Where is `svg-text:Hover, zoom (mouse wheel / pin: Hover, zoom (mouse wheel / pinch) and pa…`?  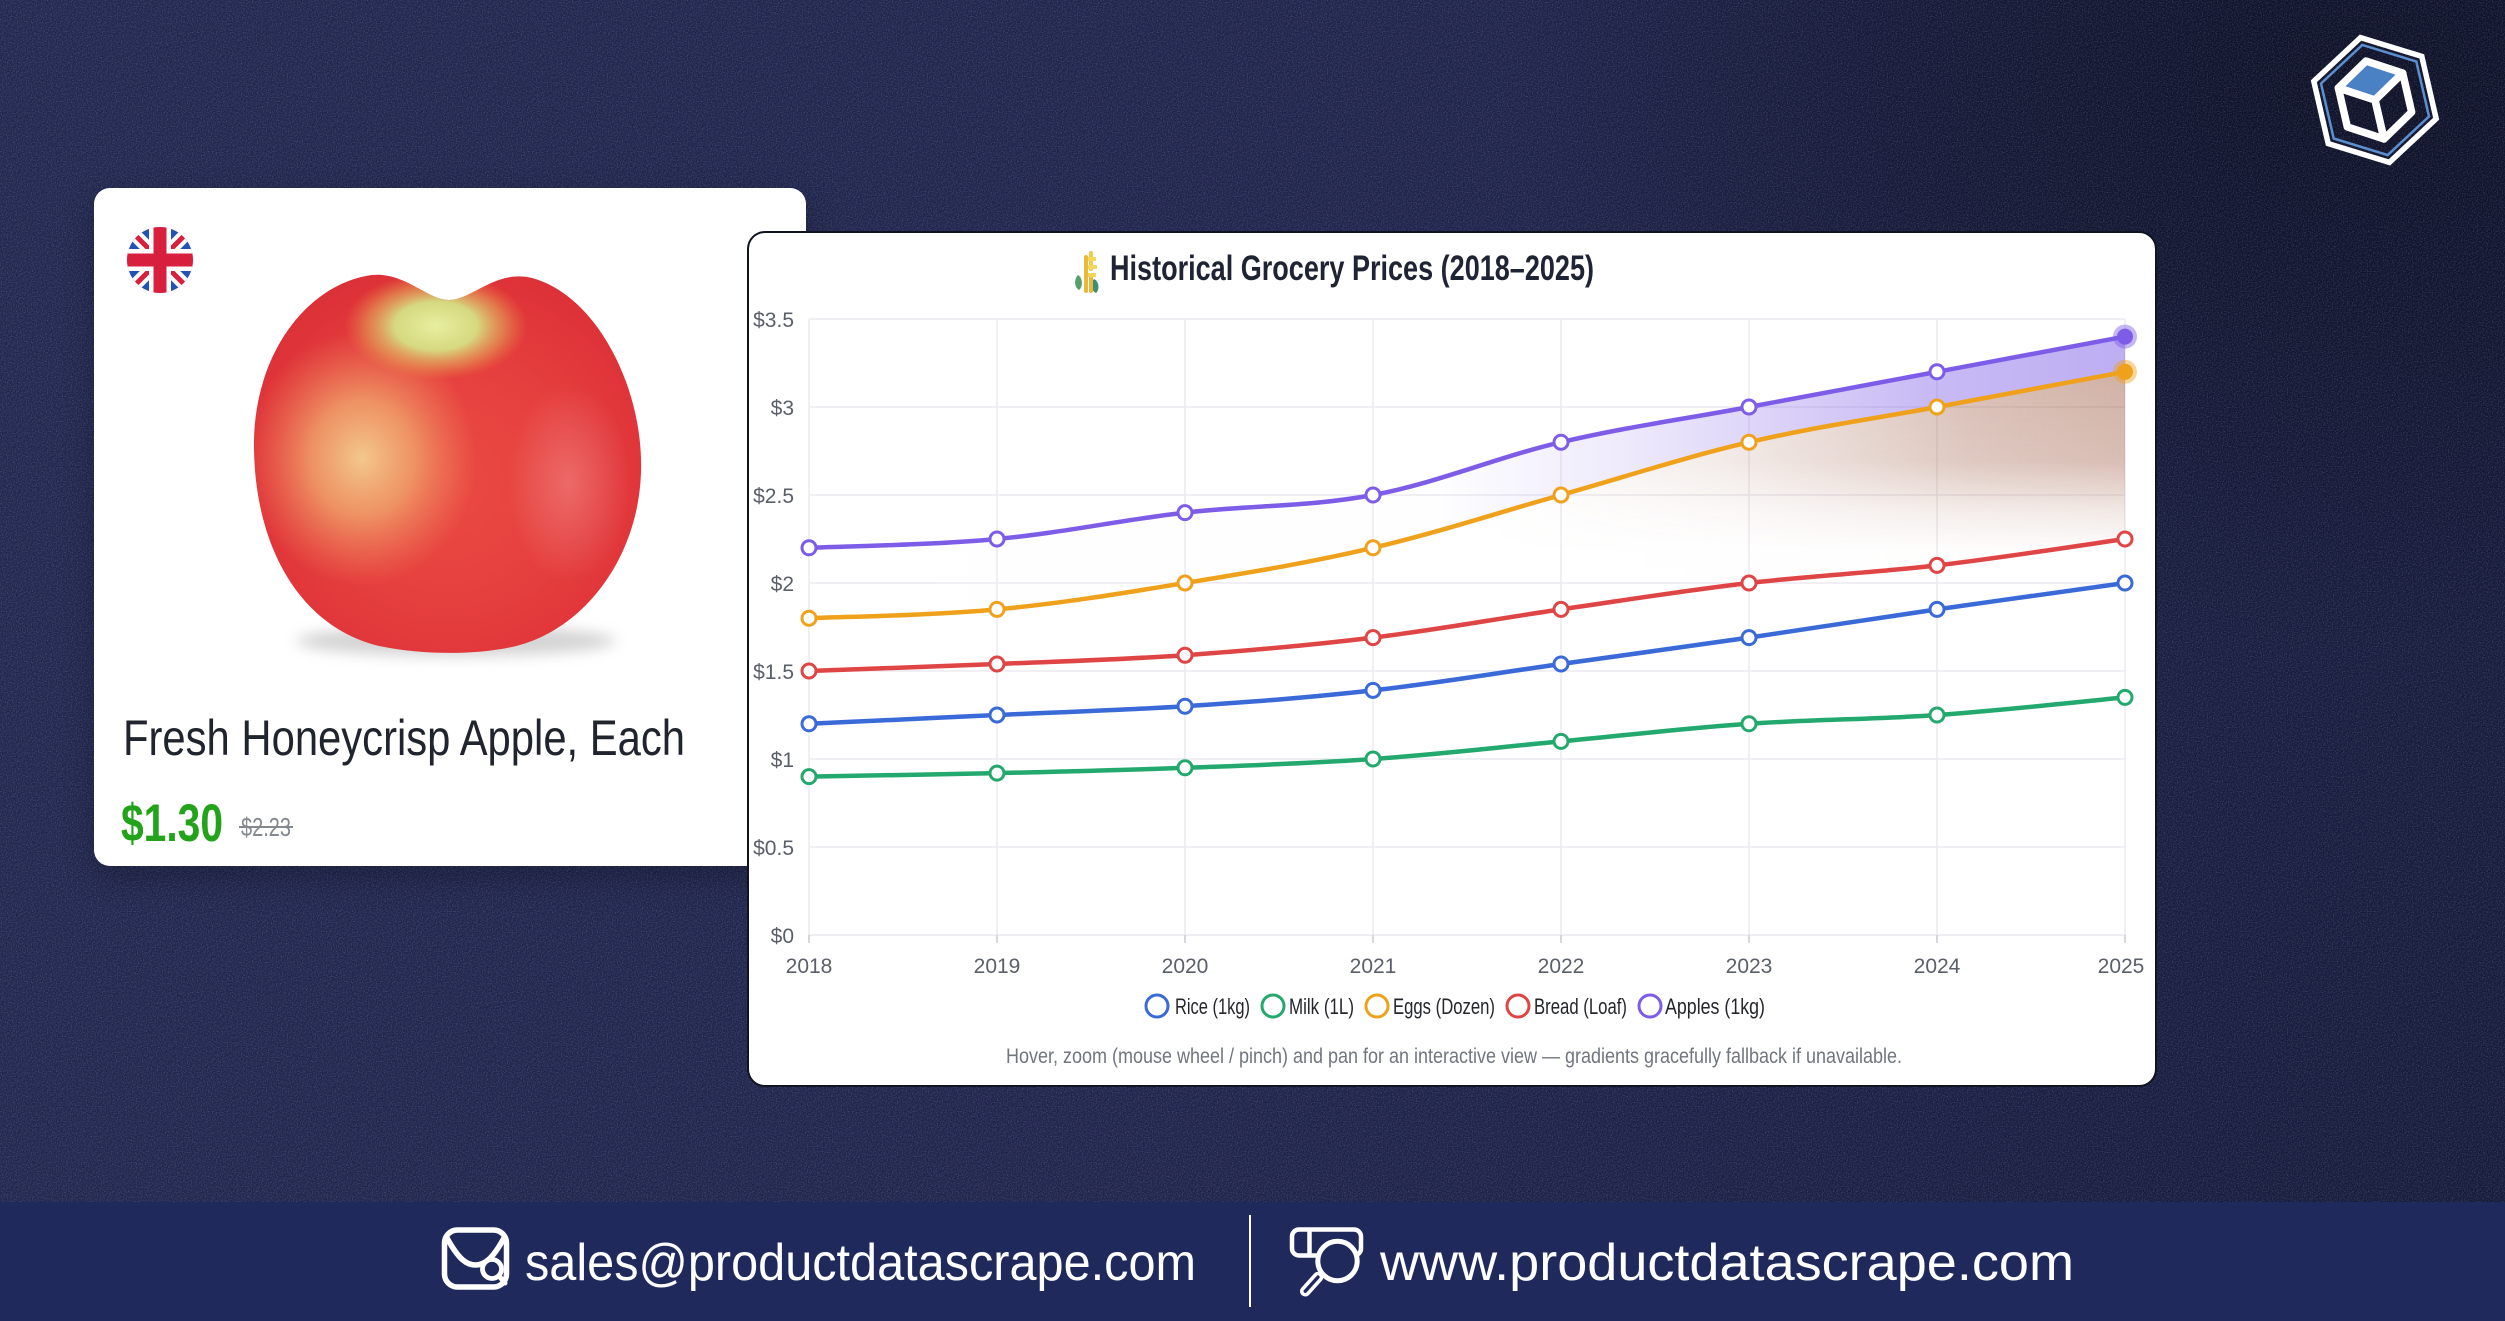
svg-text:Hover, zoom (mouse wheel / pin: Hover, zoom (mouse wheel / pinch) and pa… is located at coordinates (1454, 1056).